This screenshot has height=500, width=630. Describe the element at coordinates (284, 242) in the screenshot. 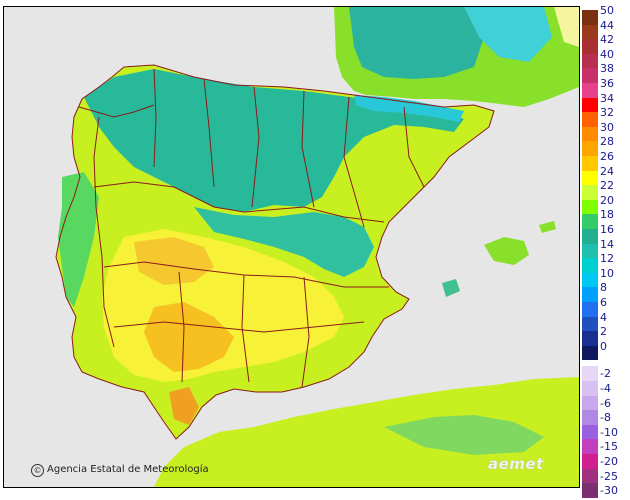

I see `central-cool-zone` at that location.